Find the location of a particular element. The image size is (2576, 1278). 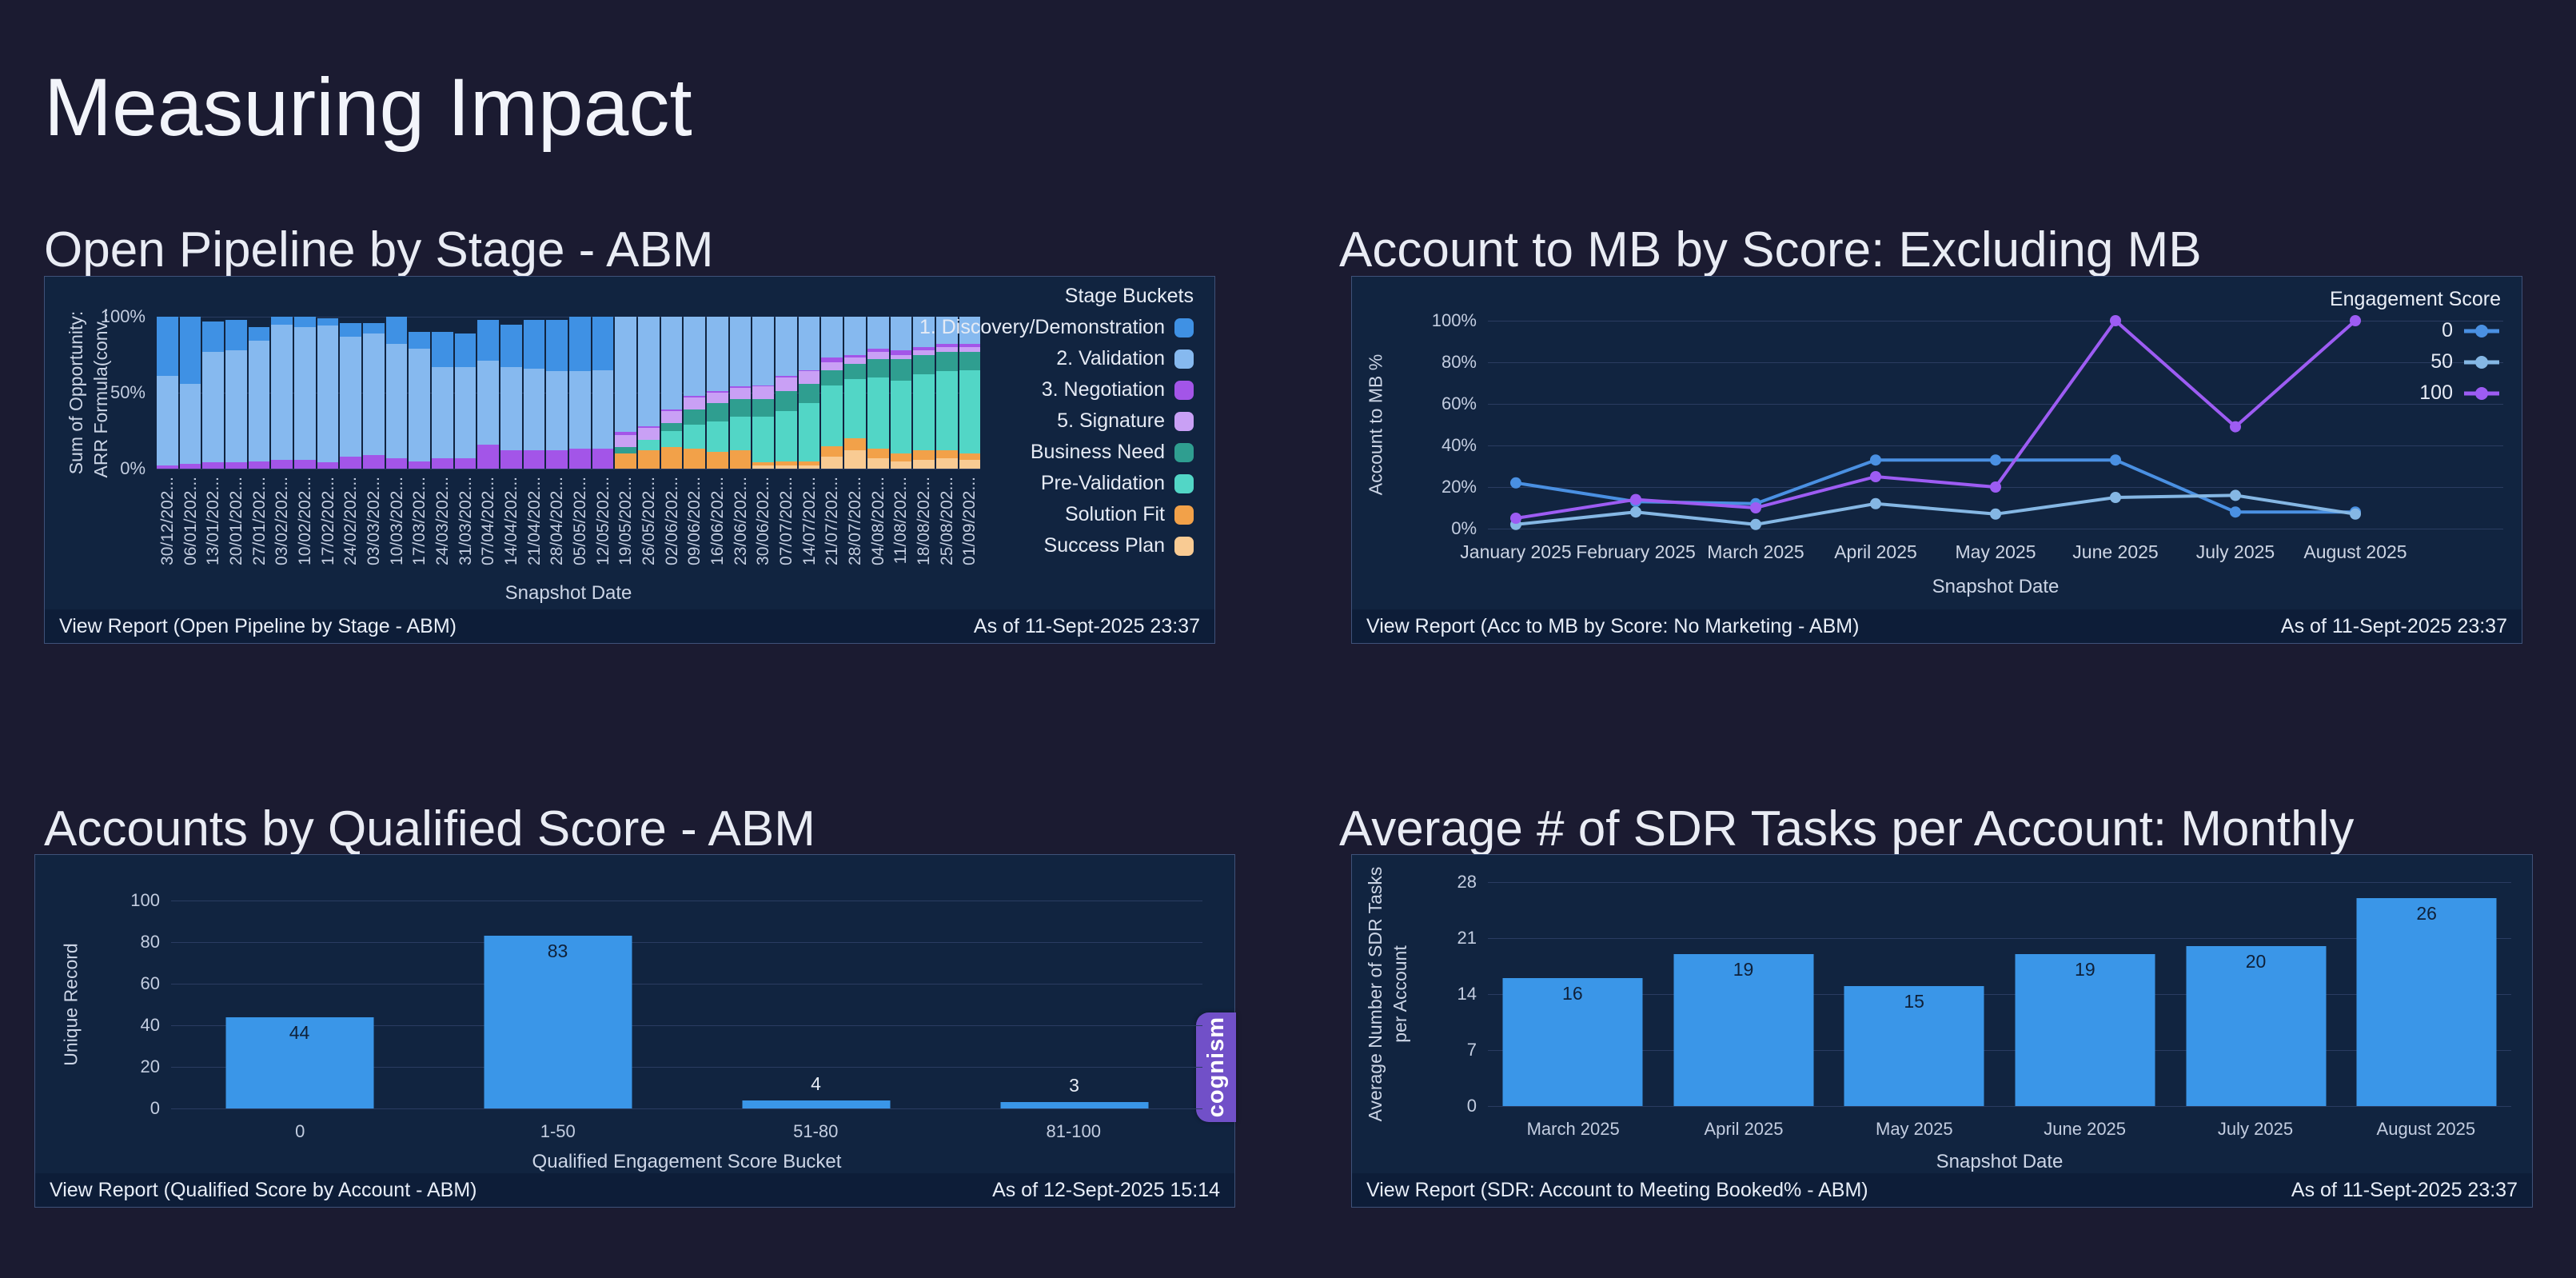

legend-item-50: 50 is located at coordinates (2415, 361).